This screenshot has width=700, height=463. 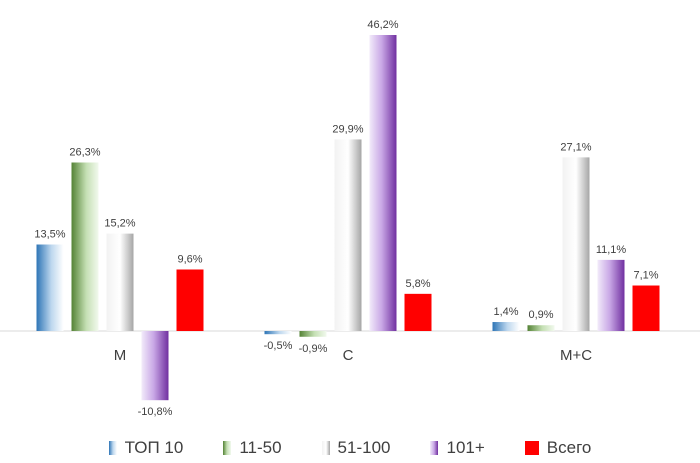 I want to click on legend-item-total: Всего, so click(x=558, y=448).